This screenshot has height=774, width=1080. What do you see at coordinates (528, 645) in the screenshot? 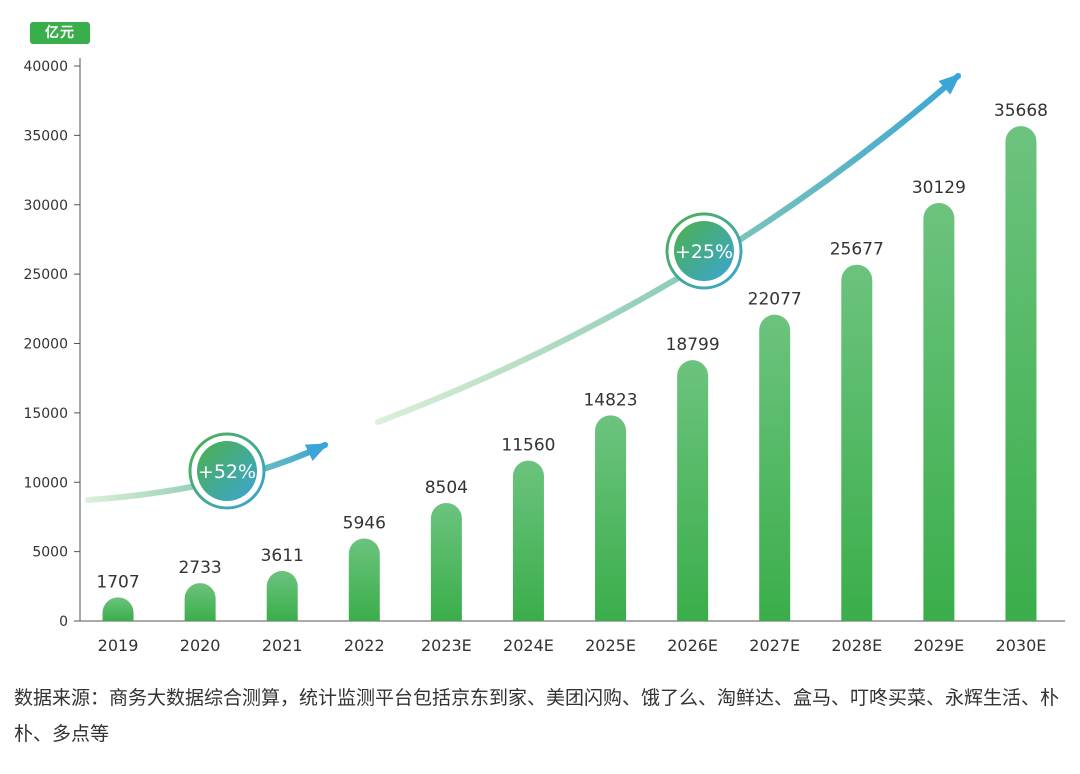
I see `x-tick-label-2024E: 2024E` at bounding box center [528, 645].